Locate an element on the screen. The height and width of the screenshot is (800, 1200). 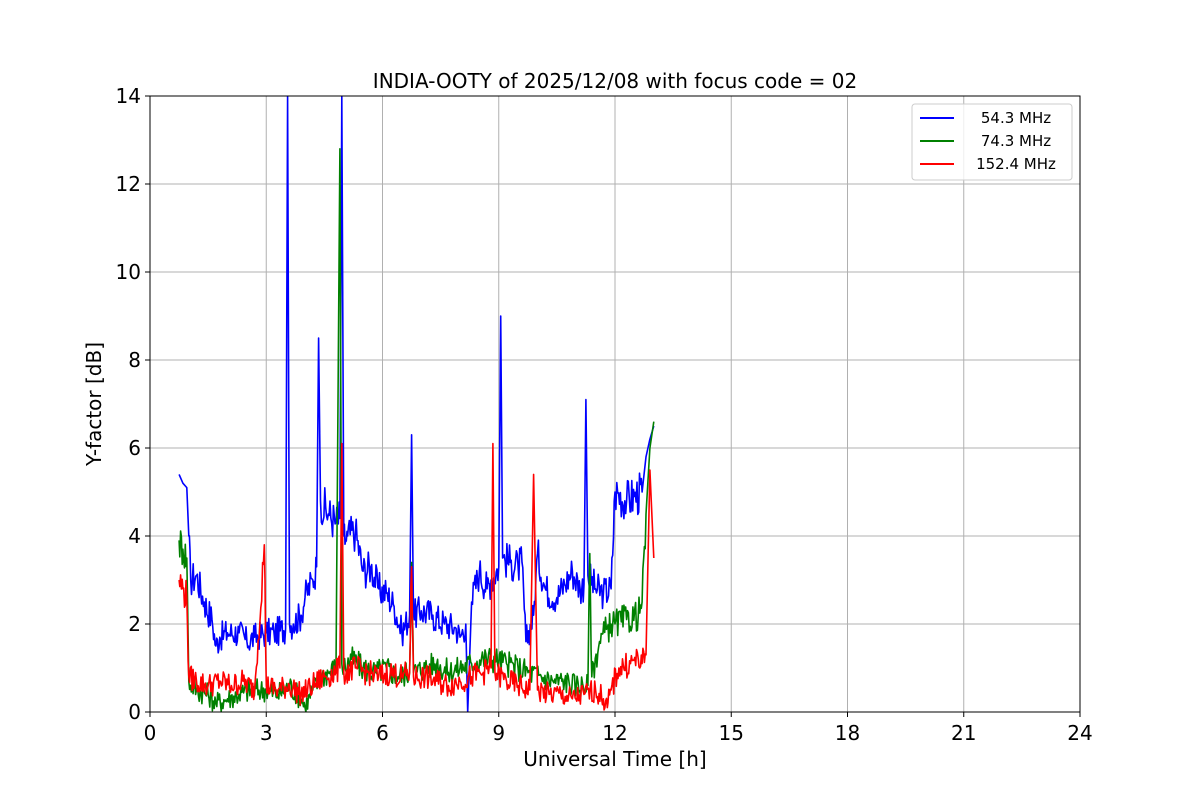
x-axis-label: Universal Time [h] is located at coordinates (614, 759).